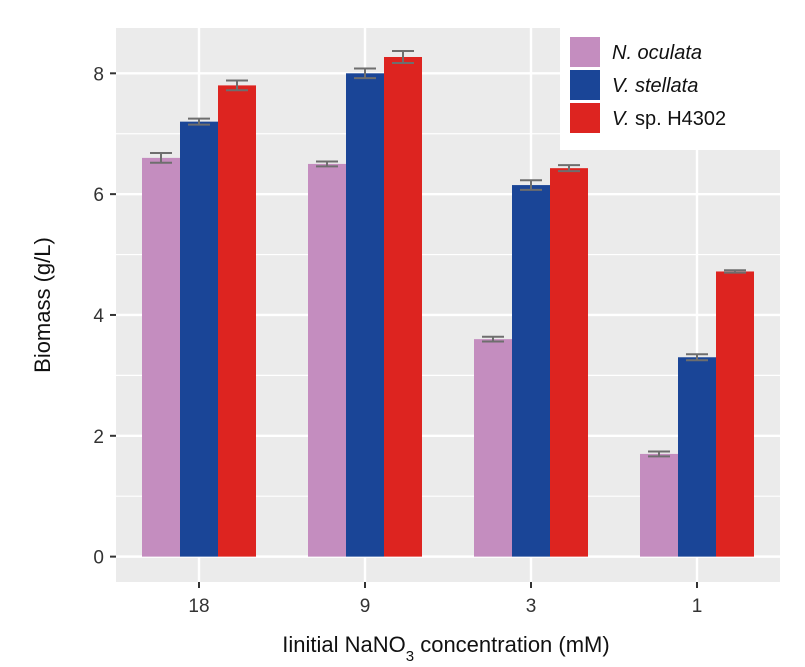  I want to click on x-axis-title: Iinitial NaNO3 concentration (mM), so click(445, 648).